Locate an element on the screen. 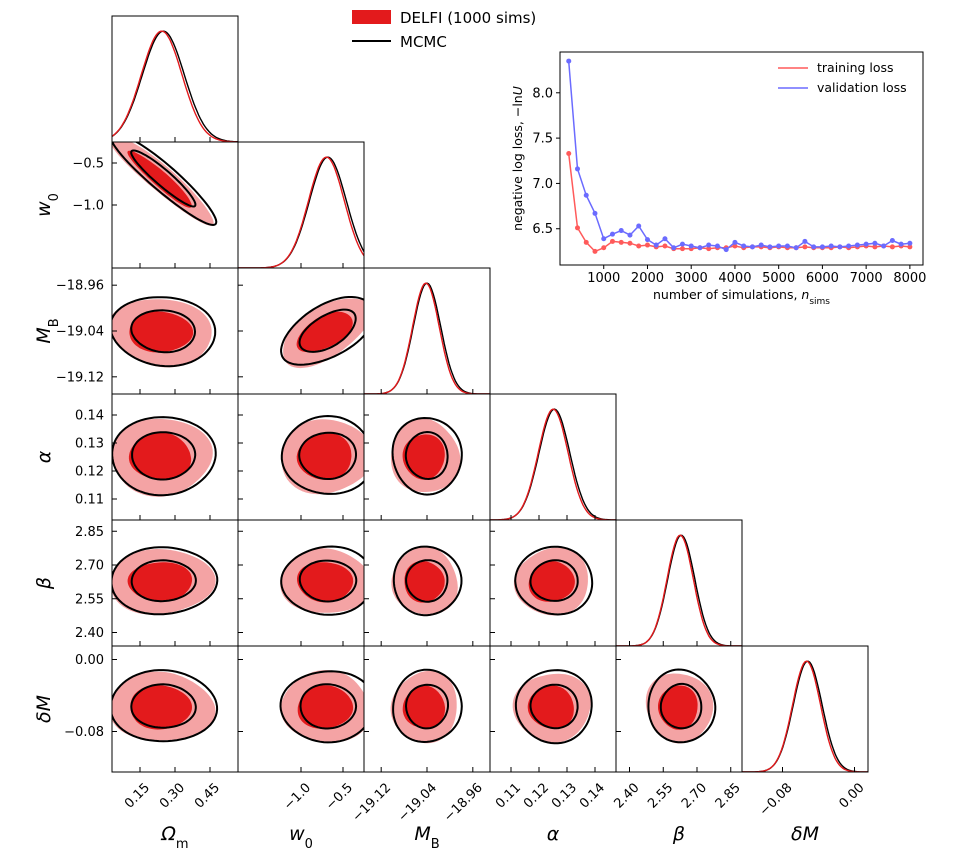 The height and width of the screenshot is (860, 953). inset-x-tick-label: 4000 is located at coordinates (734, 278).